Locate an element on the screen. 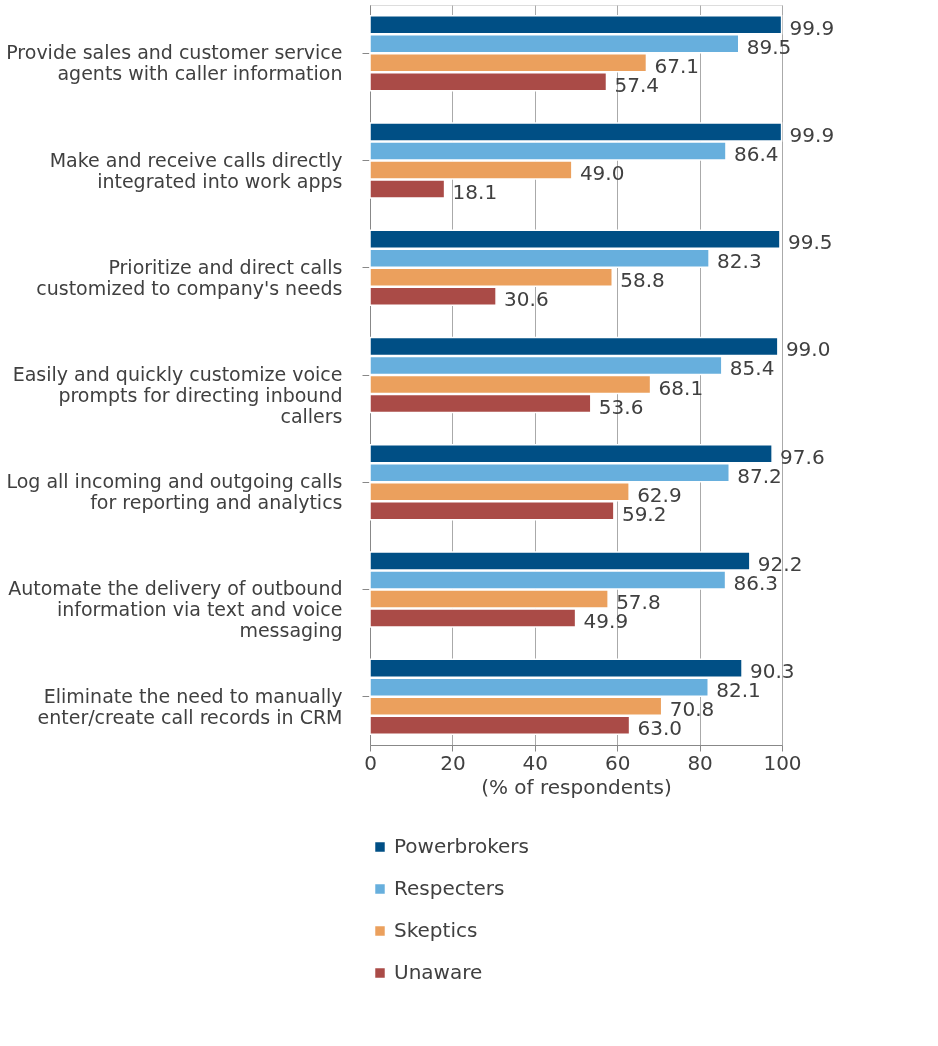 The image size is (938, 1046). data-label: 87.2 is located at coordinates (759, 475).